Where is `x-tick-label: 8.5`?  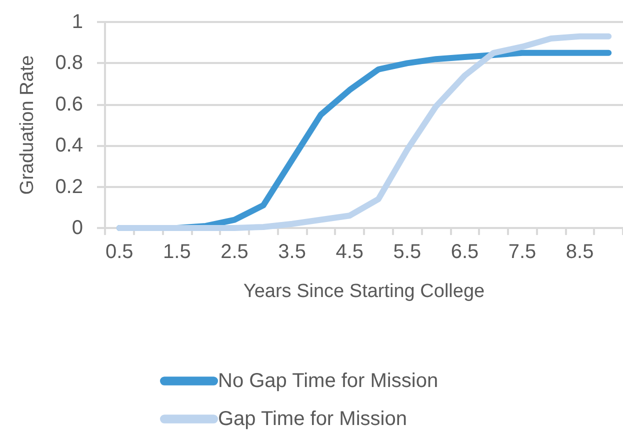 x-tick-label: 8.5 is located at coordinates (580, 252).